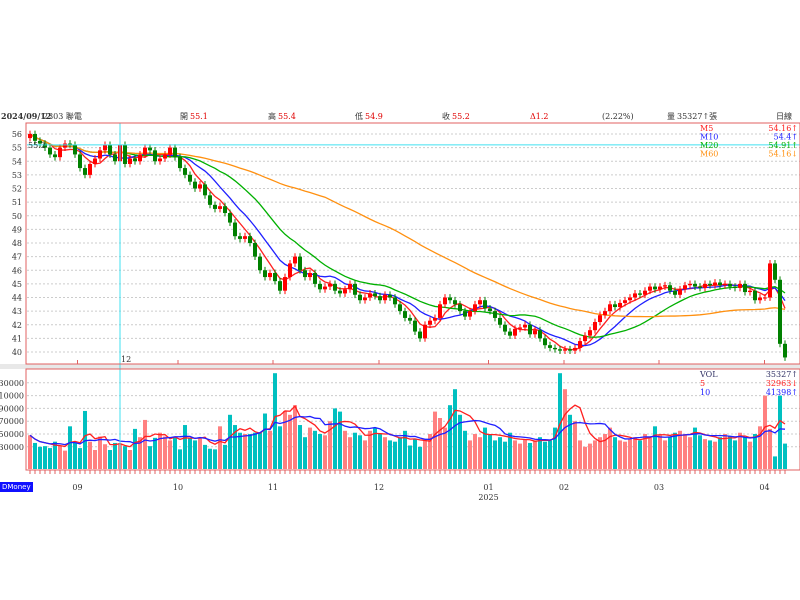 The height and width of the screenshot is (600, 800). I want to click on x-tick-label: 04, so click(764, 487).